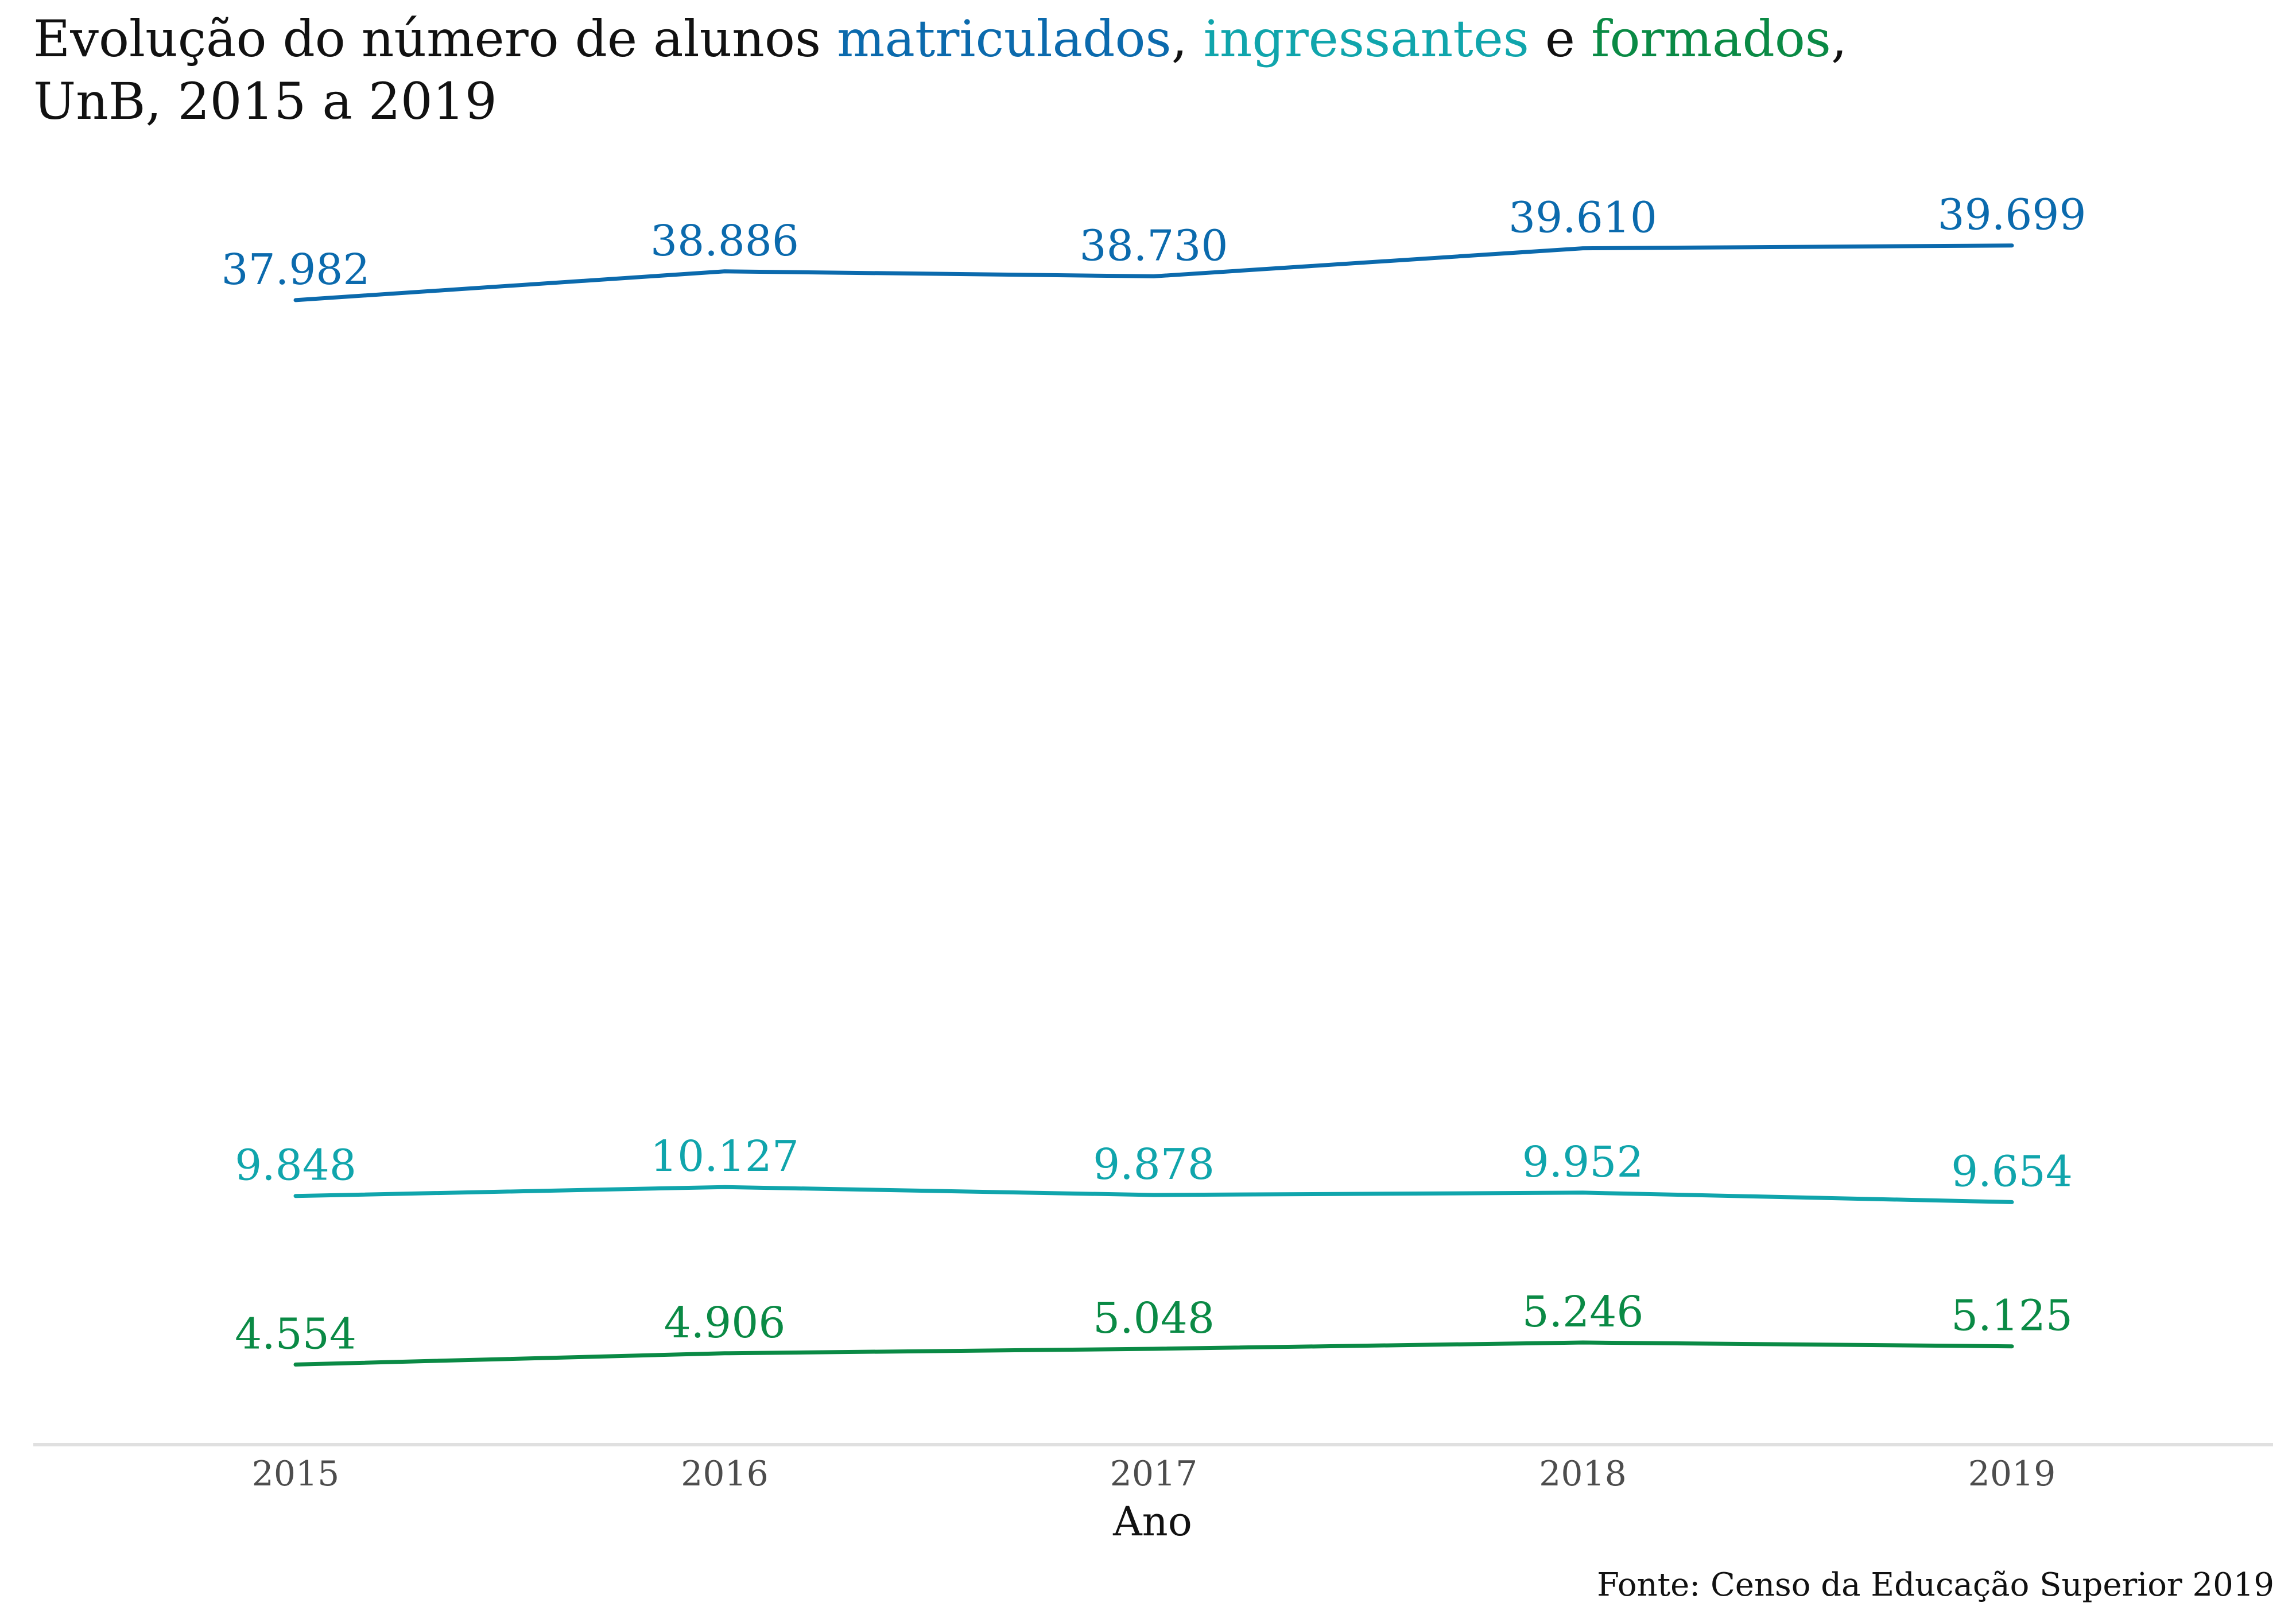 Image resolution: width=2296 pixels, height=1618 pixels. Describe the element at coordinates (2012, 1316) in the screenshot. I see `data-label-formados-2019: 5.125` at that location.